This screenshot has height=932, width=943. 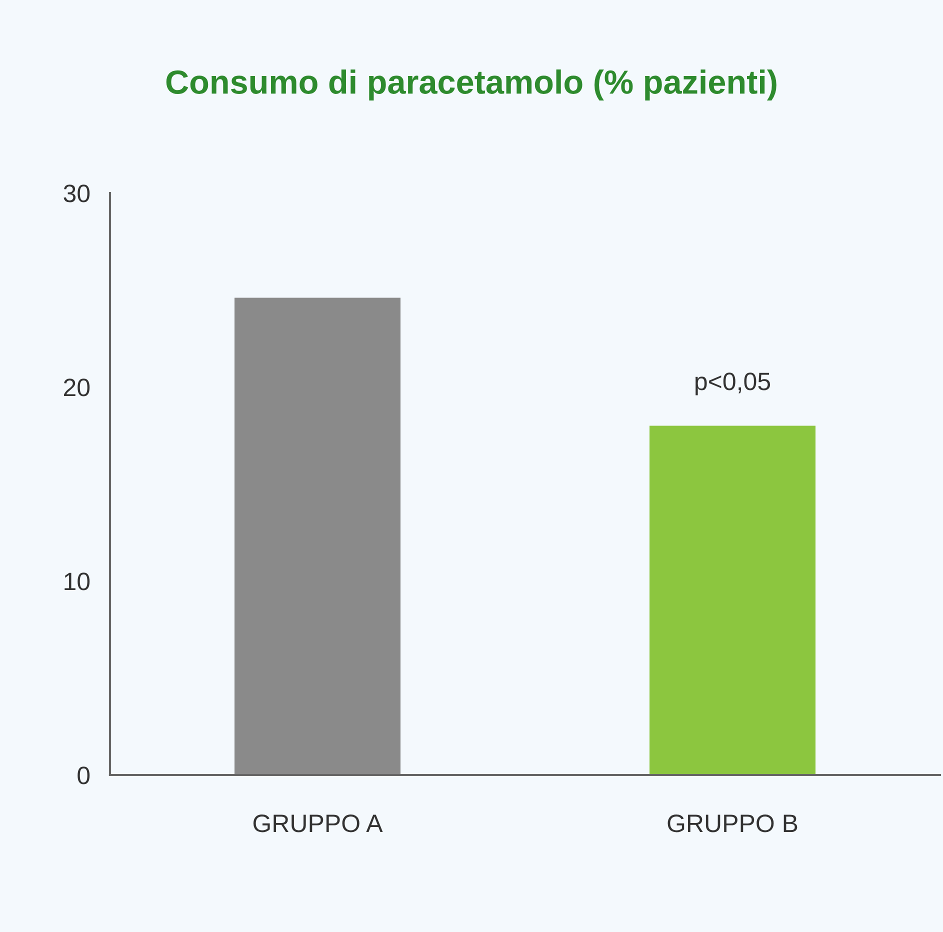 I want to click on x-tick-label: GRUPPO A, so click(x=318, y=823).